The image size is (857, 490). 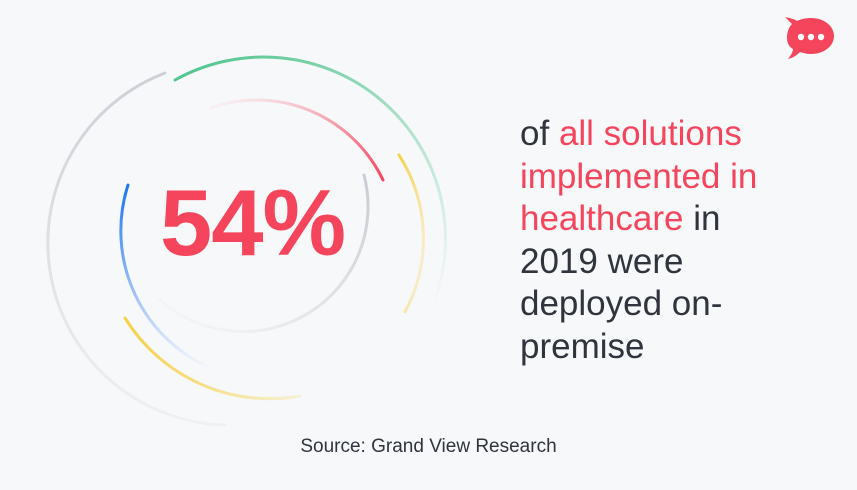 What do you see at coordinates (809, 38) in the screenshot?
I see `chat-bubble-icon` at bounding box center [809, 38].